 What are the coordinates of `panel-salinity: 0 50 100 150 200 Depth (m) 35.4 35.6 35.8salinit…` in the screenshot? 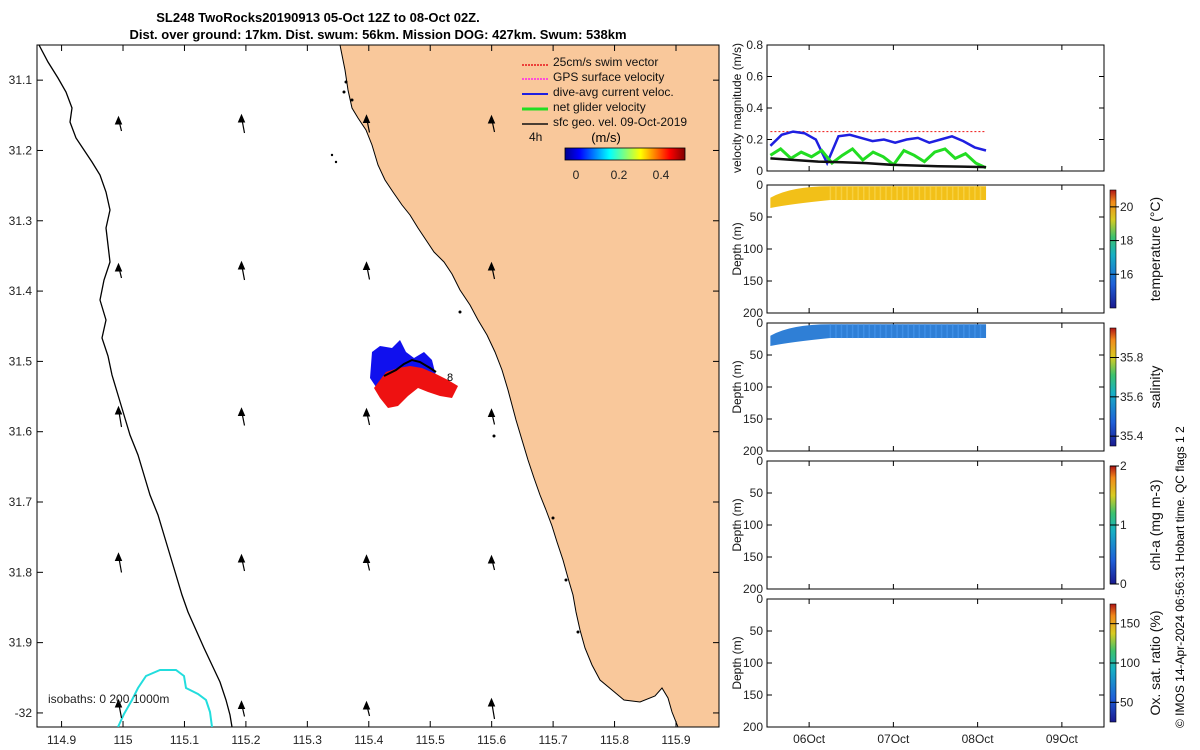 It's located at (946, 387).